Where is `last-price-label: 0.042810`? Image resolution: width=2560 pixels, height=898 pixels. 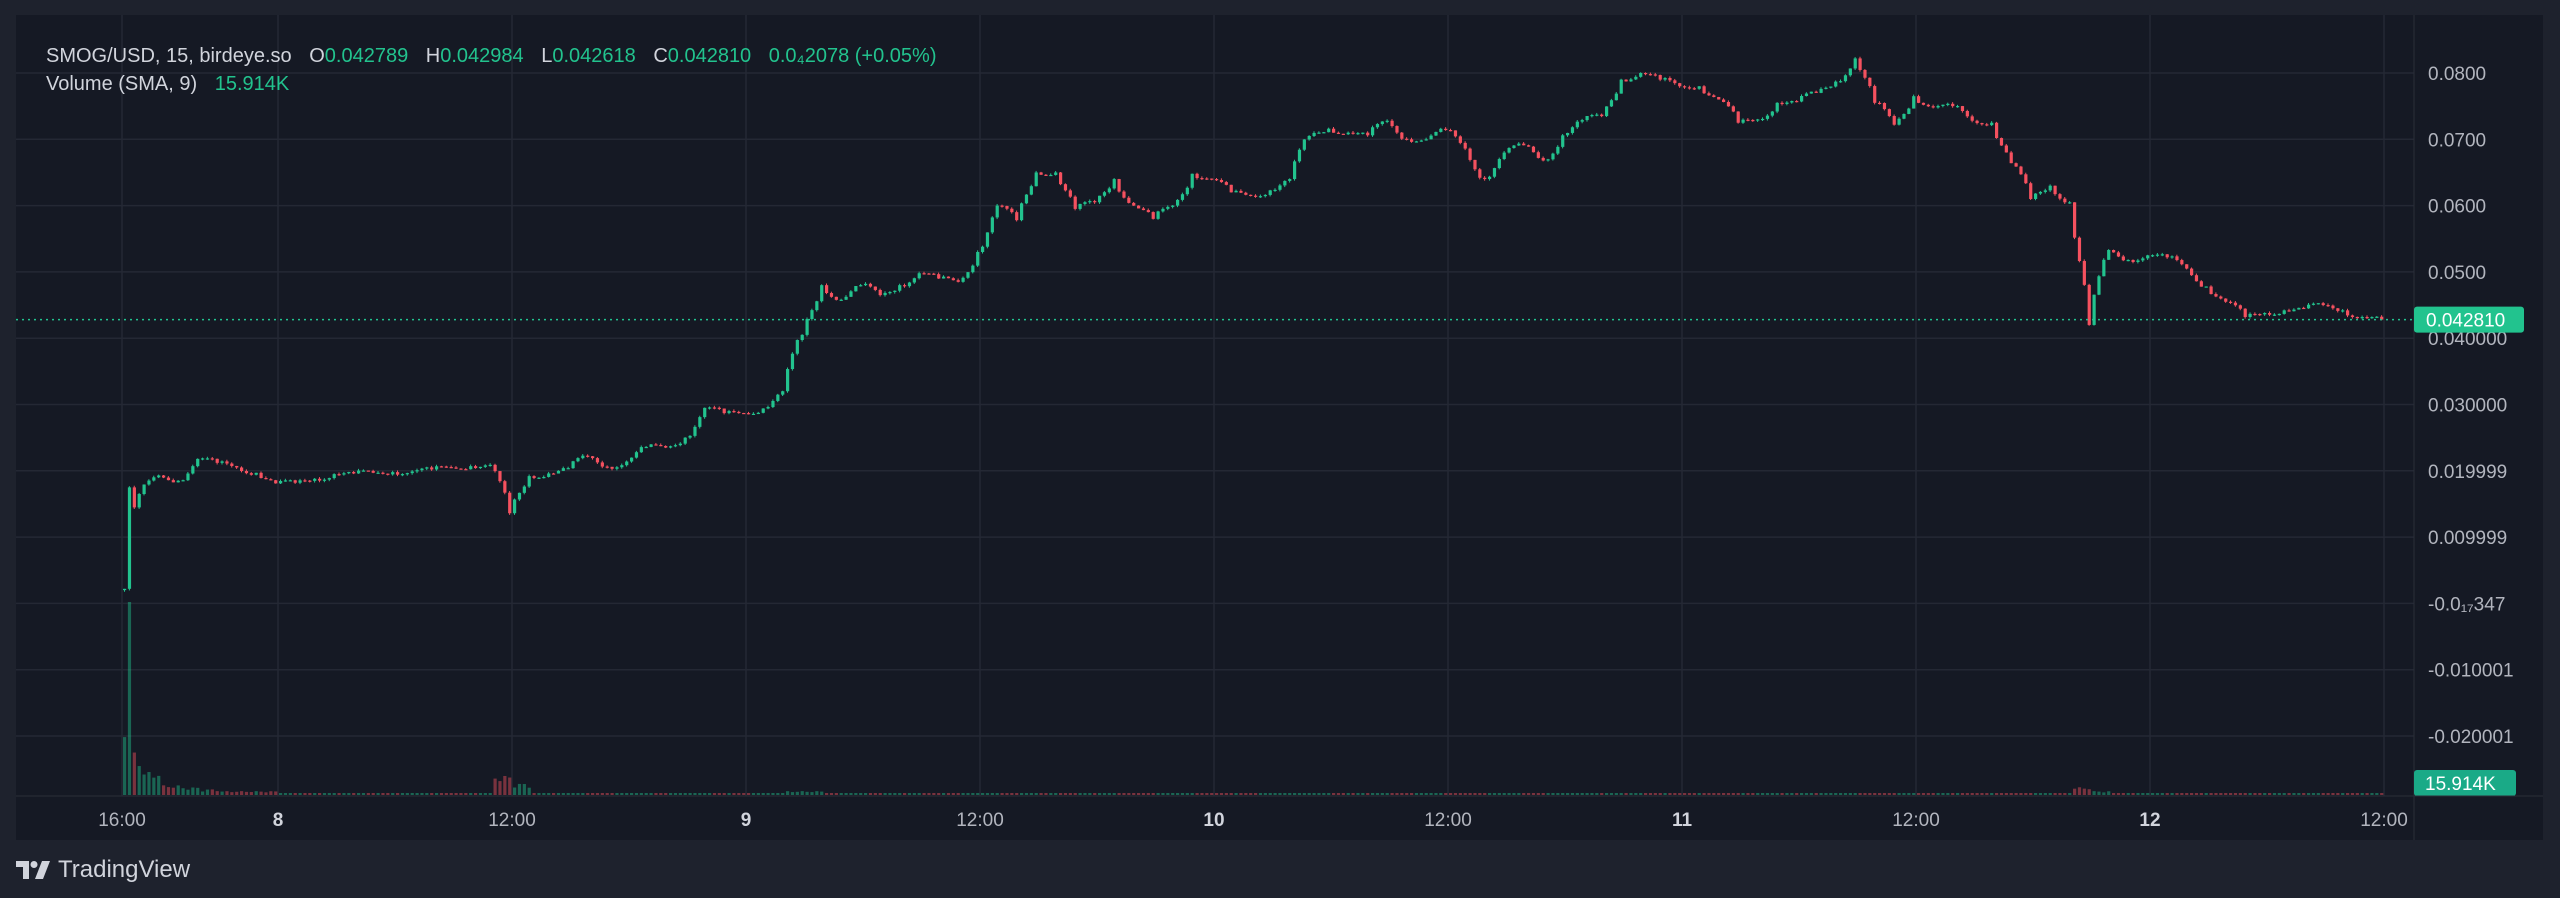
last-price-label: 0.042810 is located at coordinates (2465, 321).